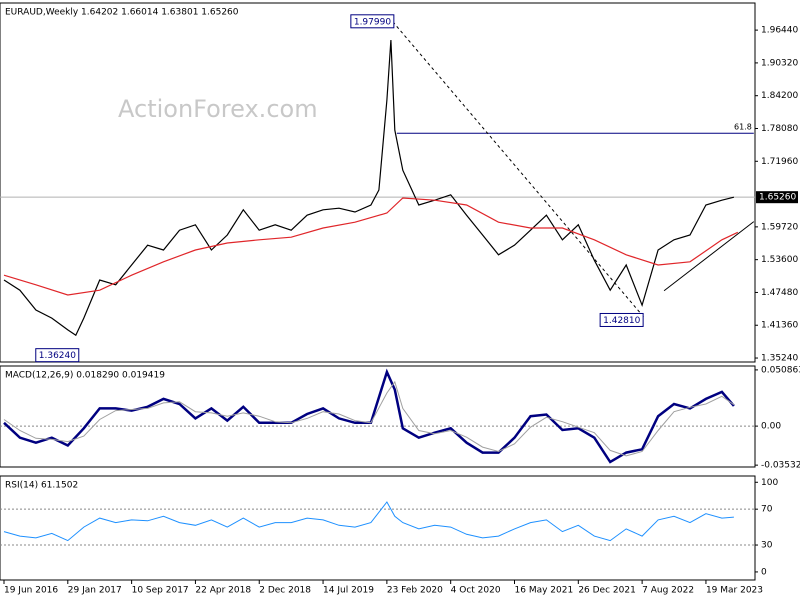  I want to click on last-price-box, so click(777, 197).